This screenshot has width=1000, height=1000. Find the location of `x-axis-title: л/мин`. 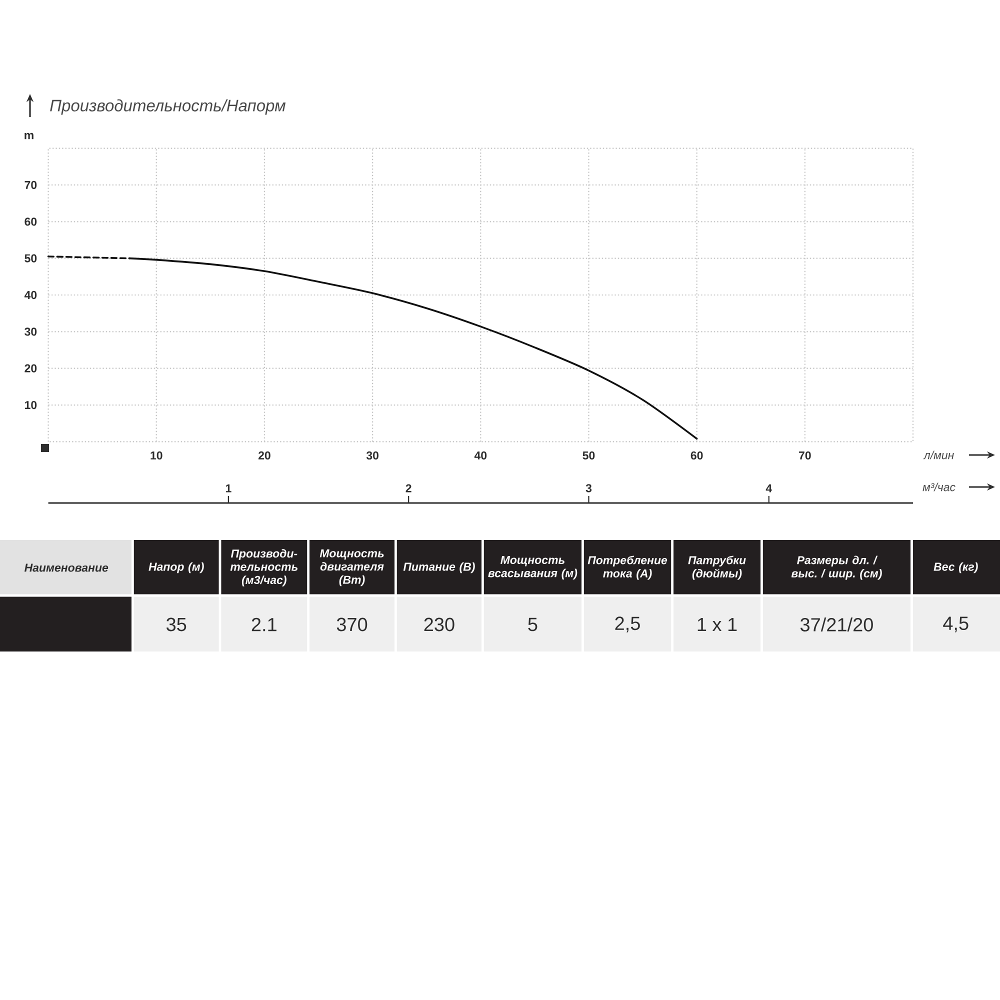

x-axis-title: л/мин is located at coordinates (938, 455).